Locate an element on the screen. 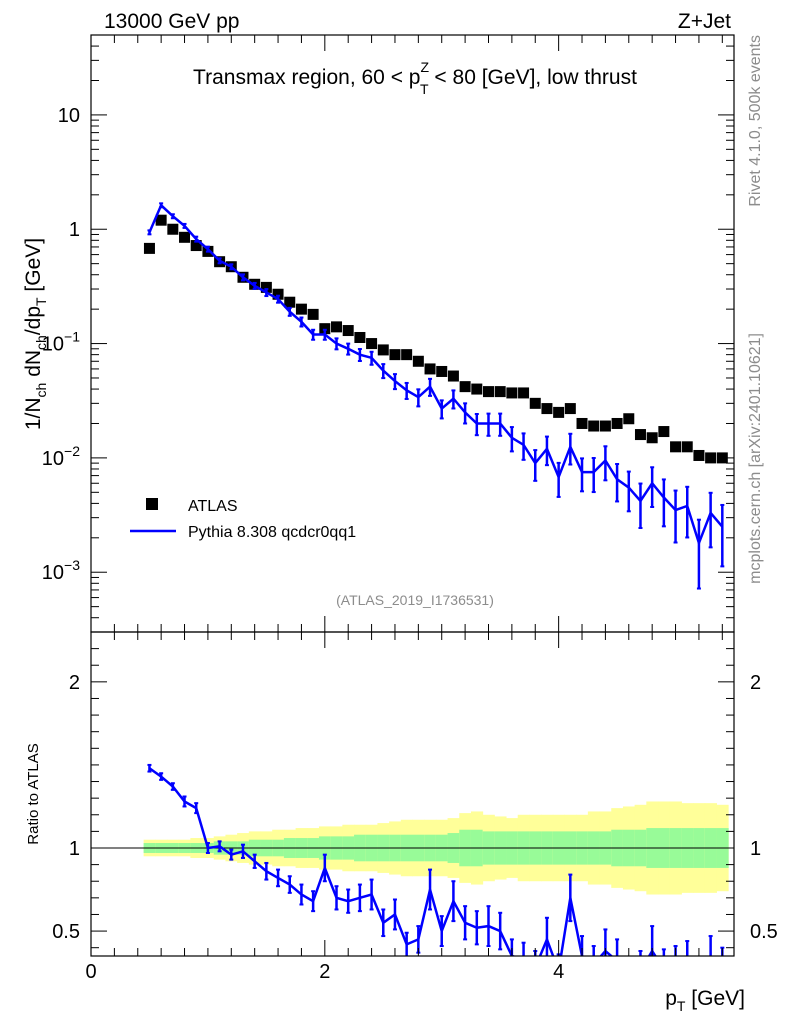  main-y-tick-label: 10⁻² is located at coordinates (61, 456).